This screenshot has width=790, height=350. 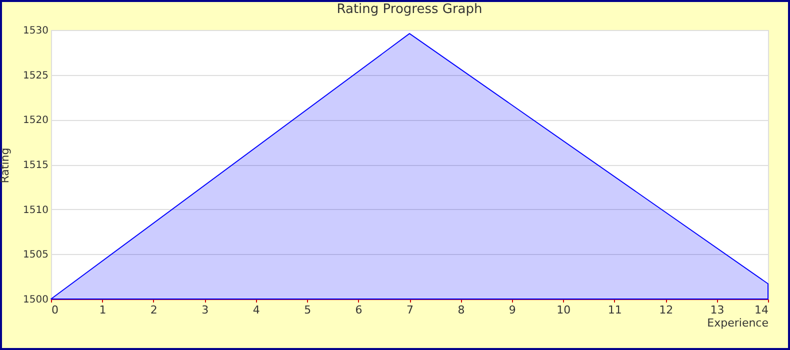 I want to click on x-tick-label: 12, so click(x=666, y=310).